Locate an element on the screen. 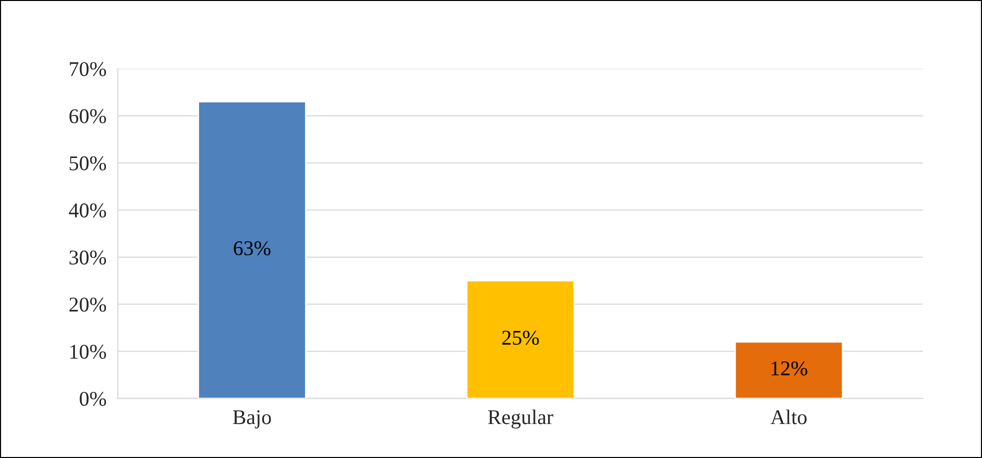  y-tick-label: 0% is located at coordinates (93, 399).